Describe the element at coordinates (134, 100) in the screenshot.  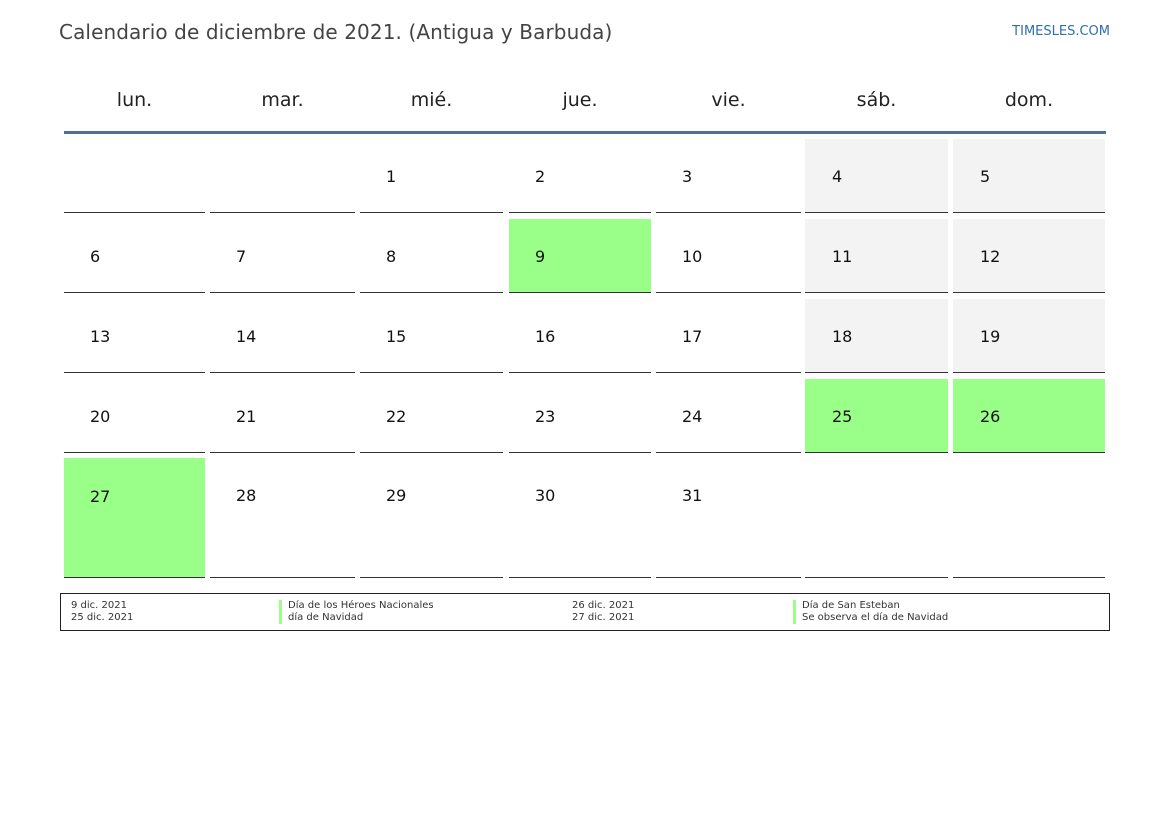
I see `weekday-0: lun.` at that location.